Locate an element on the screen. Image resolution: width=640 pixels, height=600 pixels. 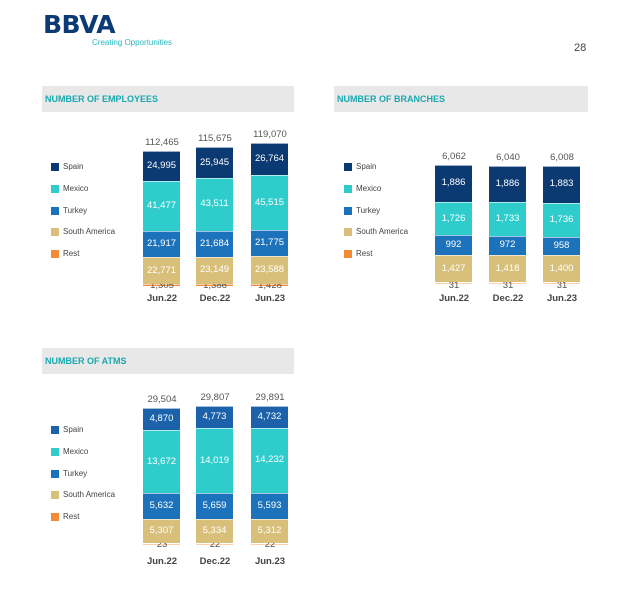
segment-value-label: 45,515 is located at coordinates (269, 202).